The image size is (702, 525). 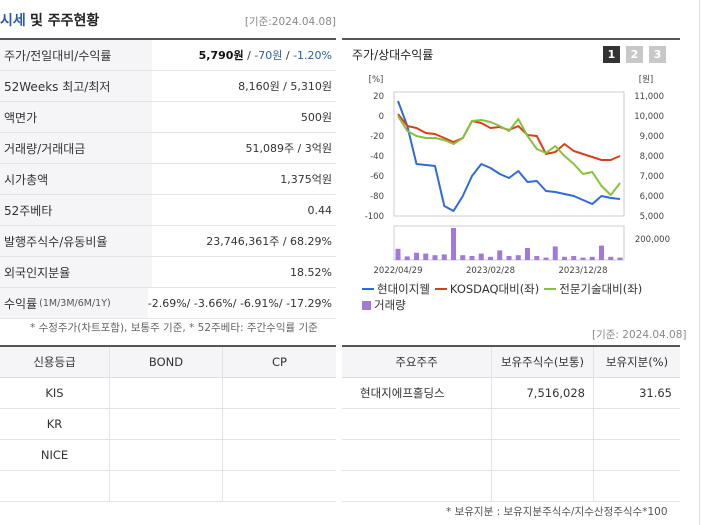 I want to click on chart-page-1: 1, so click(x=611, y=54).